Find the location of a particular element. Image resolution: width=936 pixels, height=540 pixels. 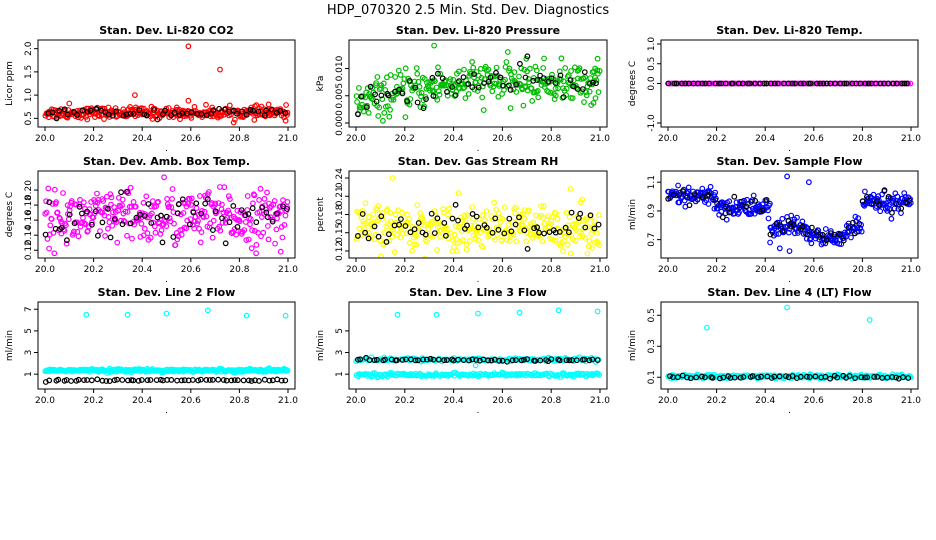

x-tick-label: 20.4 is located at coordinates (765, 139).